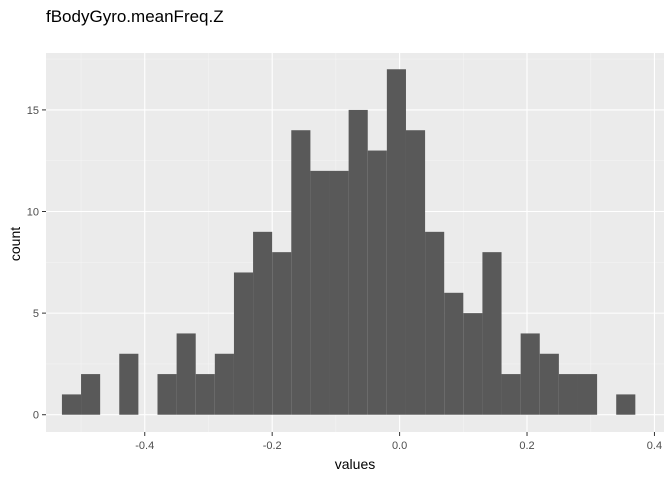 Image resolution: width=672 pixels, height=480 pixels. I want to click on y-tick-label: 0, so click(36, 416).